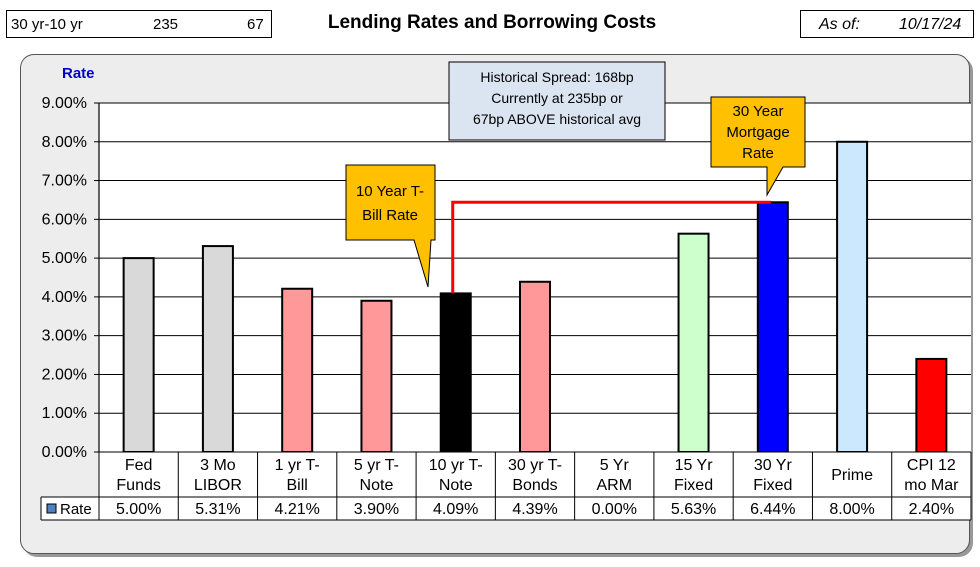  What do you see at coordinates (614, 485) in the screenshot?
I see `category-label: ARM` at bounding box center [614, 485].